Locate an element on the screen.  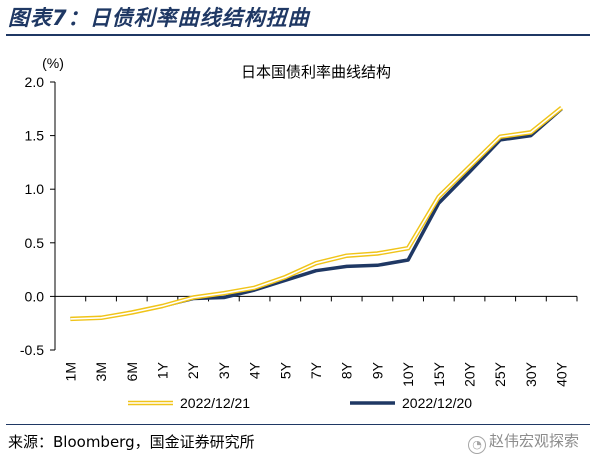
x-tick-label: 15Y is located at coordinates (439, 374).